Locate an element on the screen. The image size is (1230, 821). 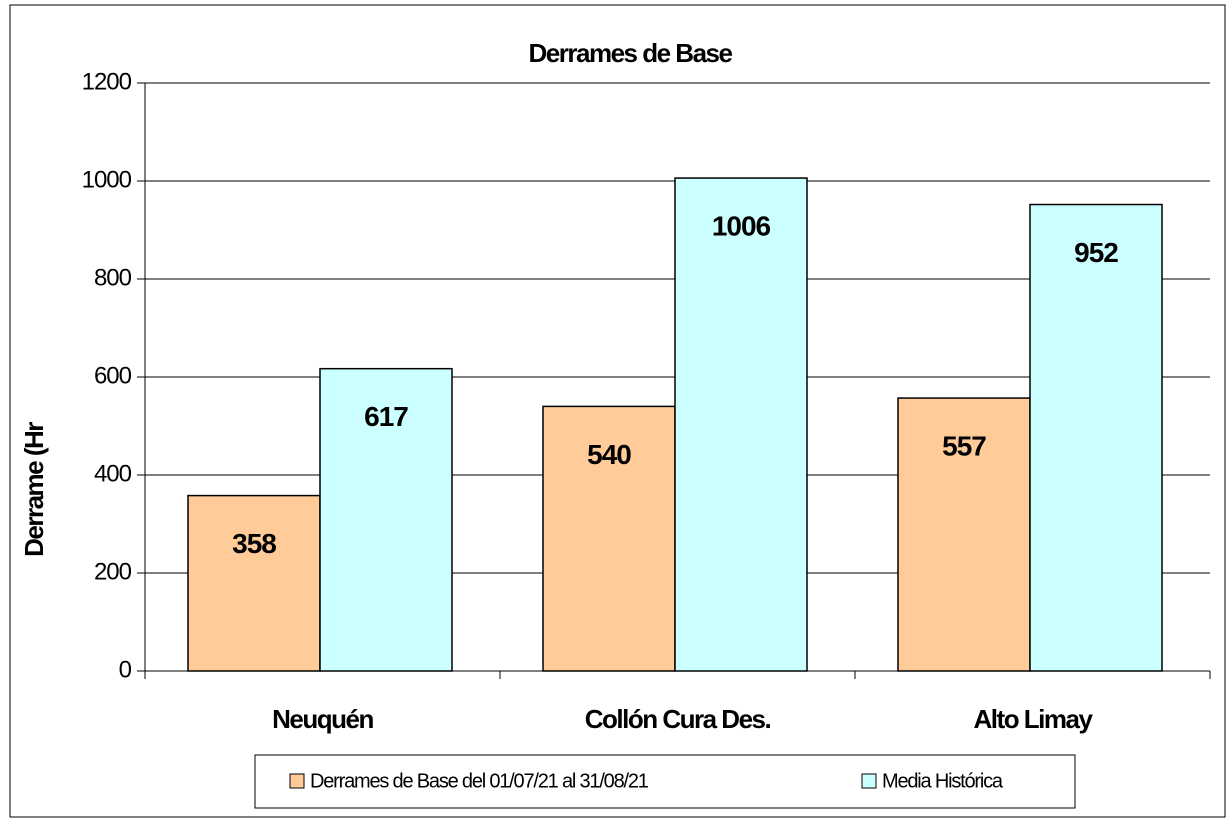
x-tick-label: Neuquén is located at coordinates (322, 719).